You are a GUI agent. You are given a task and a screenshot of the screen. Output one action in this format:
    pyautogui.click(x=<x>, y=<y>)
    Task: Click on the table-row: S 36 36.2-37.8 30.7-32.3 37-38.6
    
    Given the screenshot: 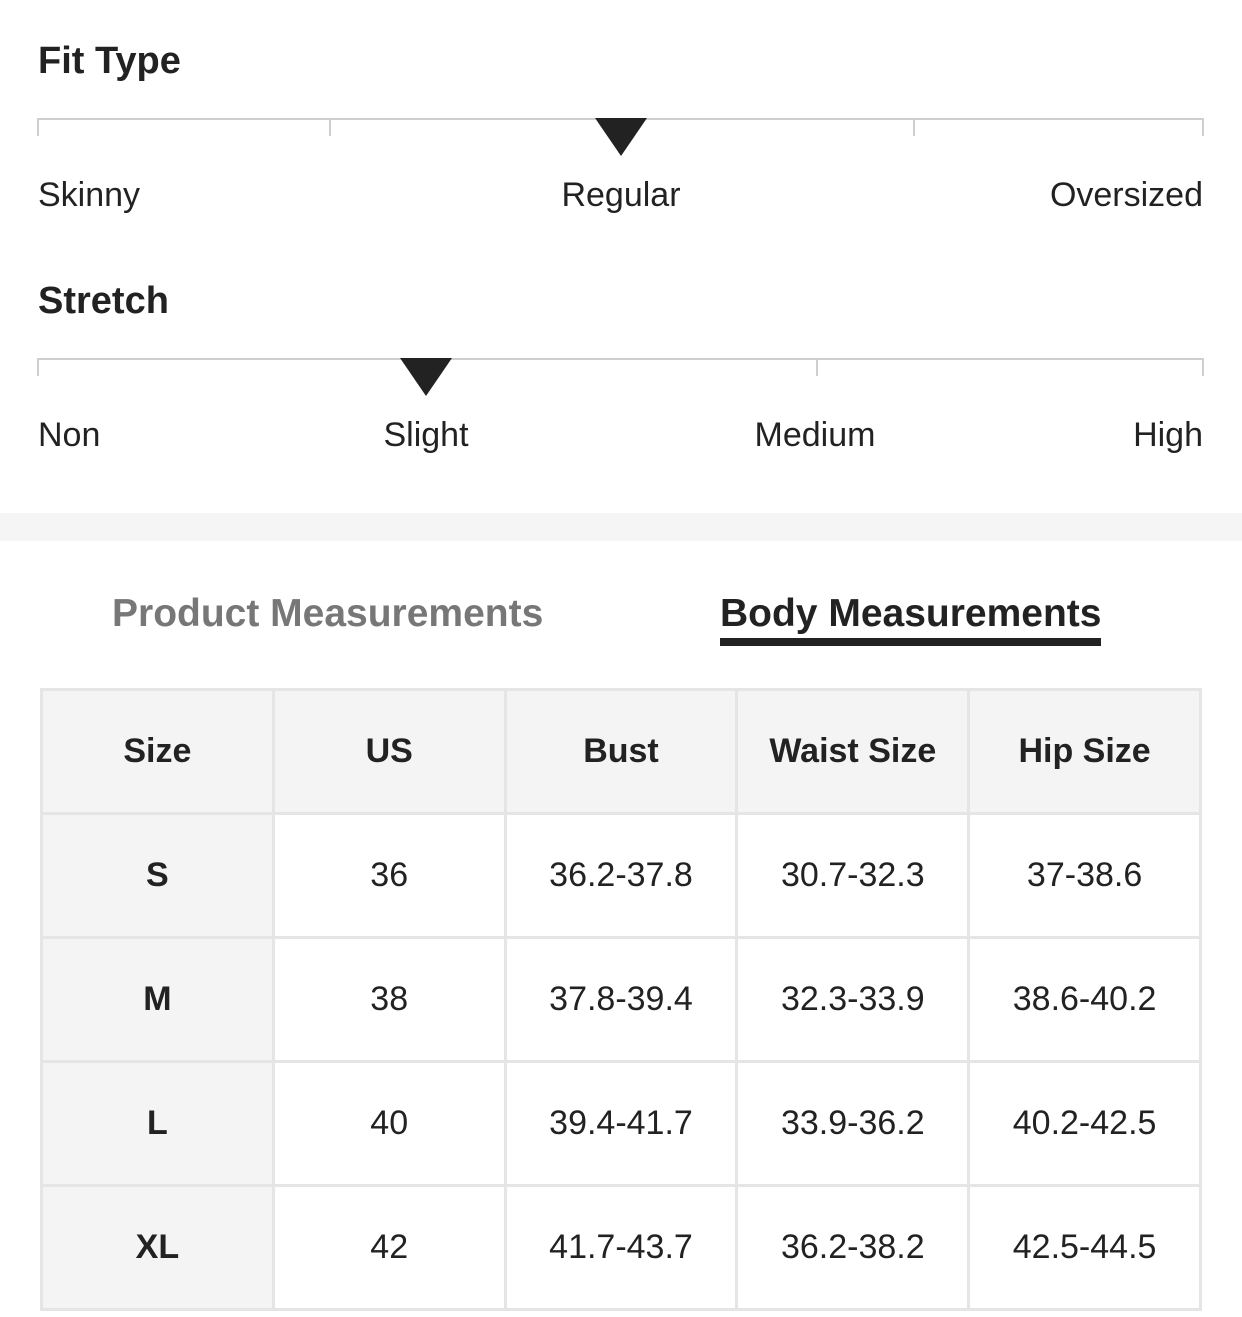 What is the action you would take?
    pyautogui.click(x=621, y=875)
    